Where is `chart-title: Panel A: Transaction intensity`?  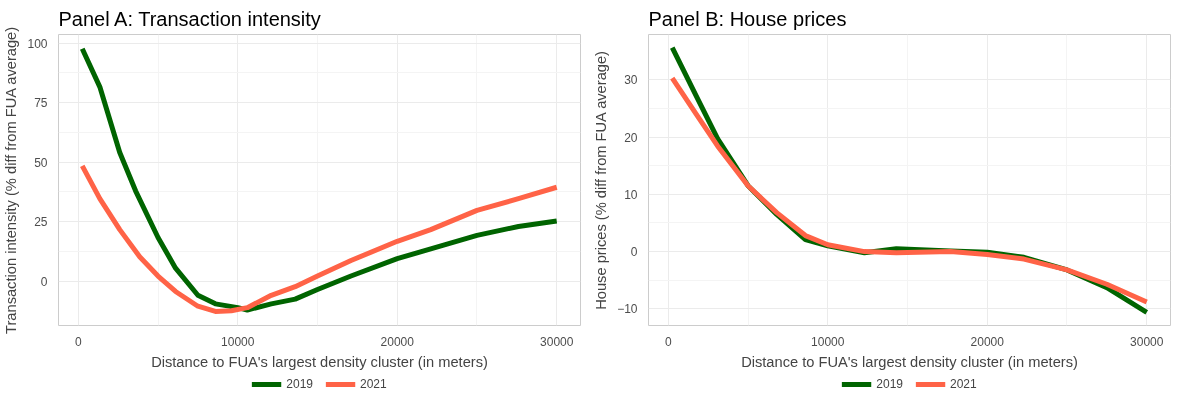
chart-title: Panel A: Transaction intensity is located at coordinates (189, 18).